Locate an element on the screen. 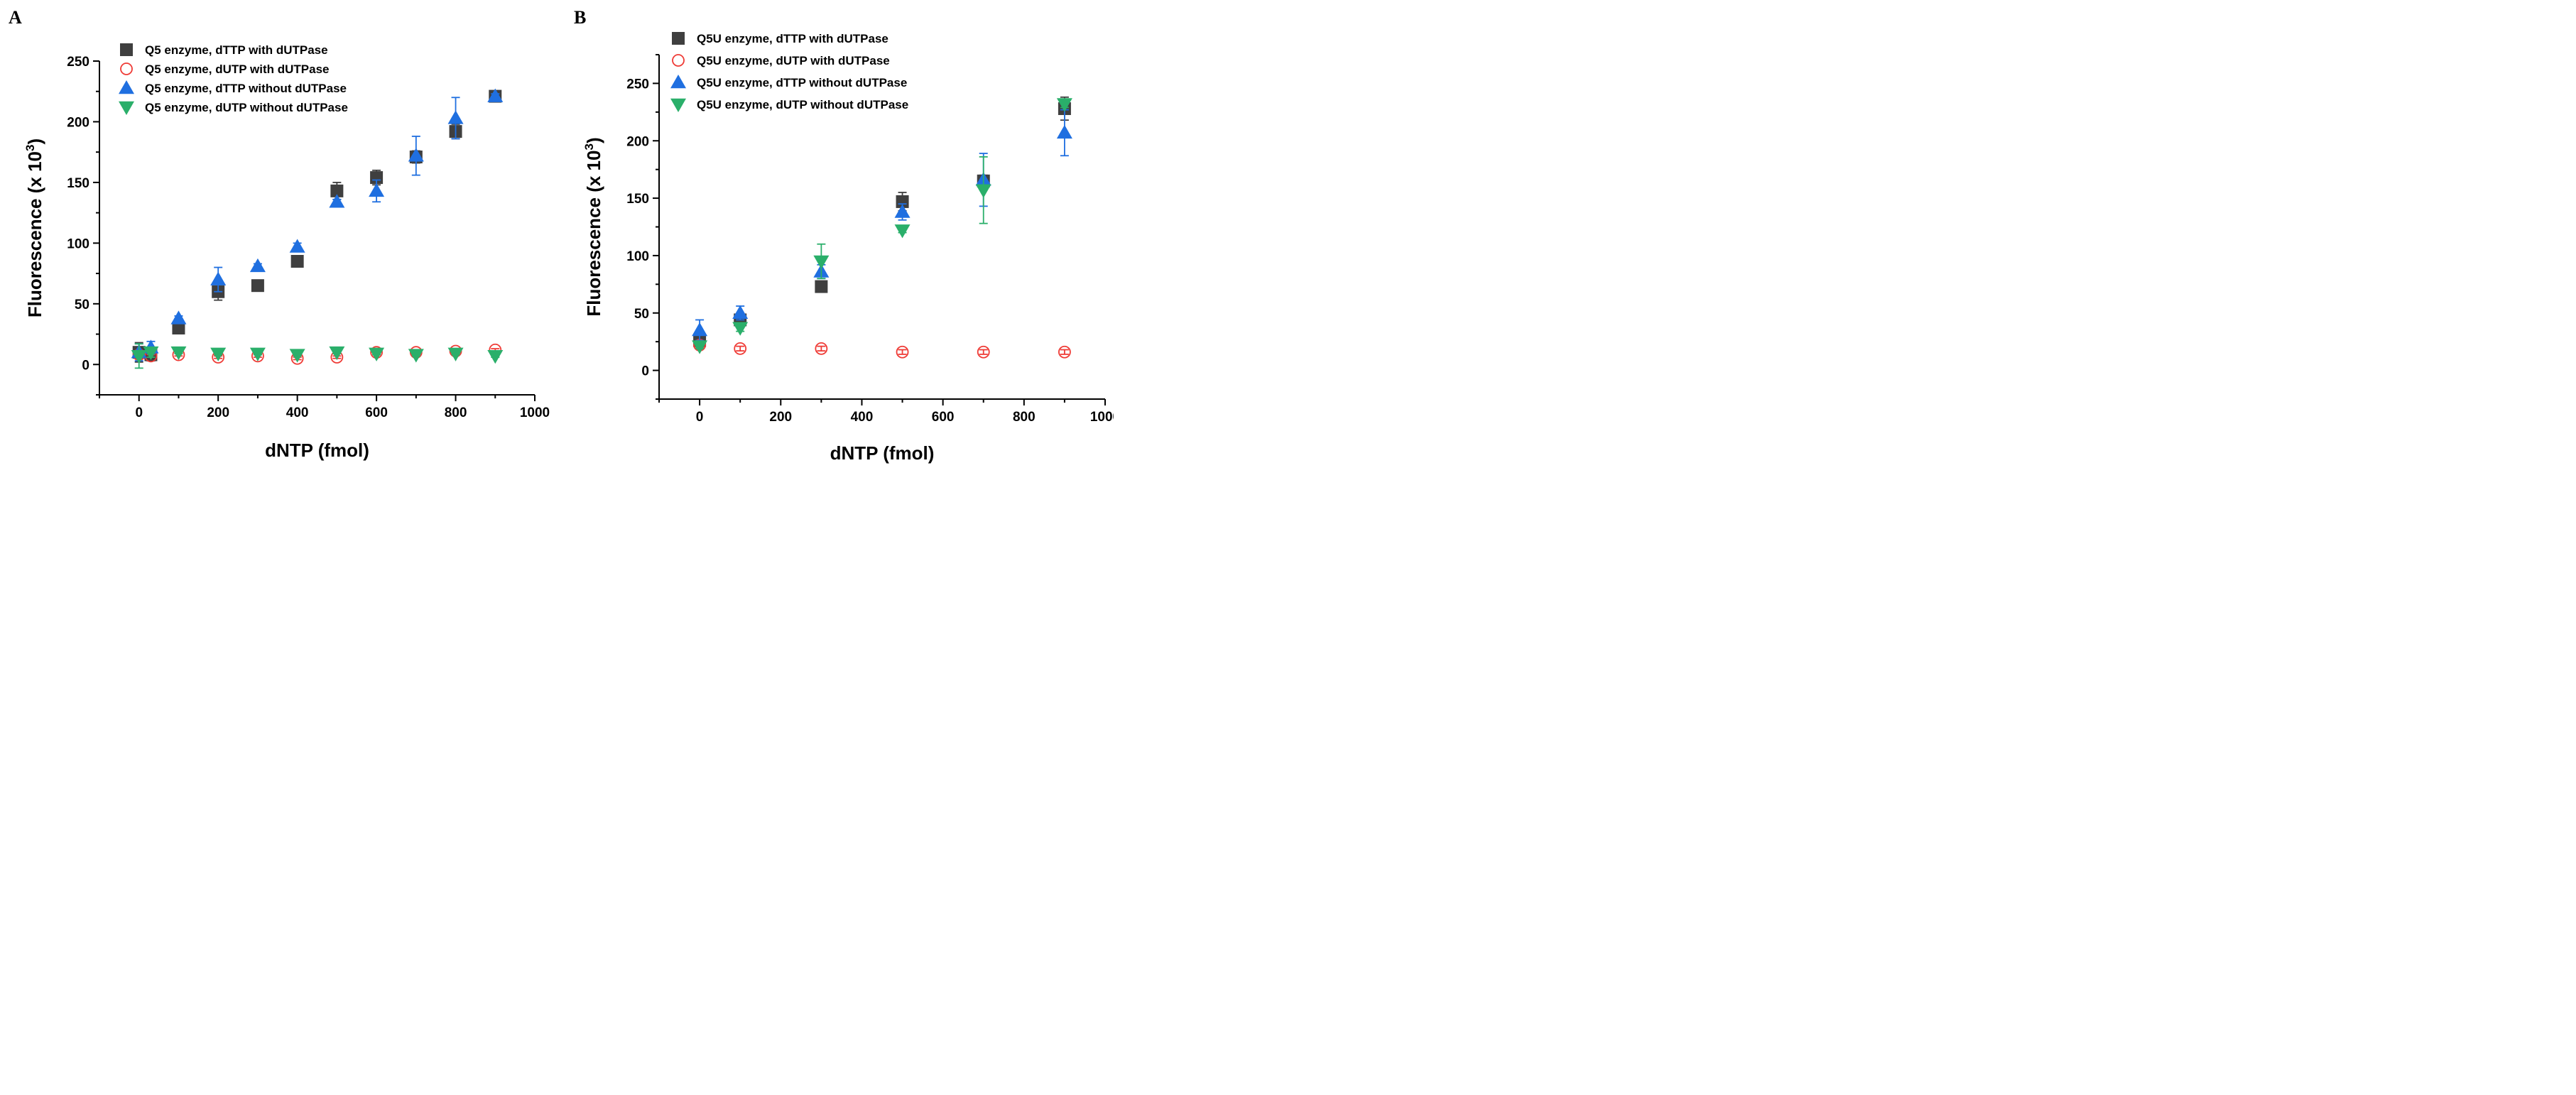 The image size is (2576, 1095). legend-label: Q5 enzyme, dTTP with dUTPase is located at coordinates (236, 50).